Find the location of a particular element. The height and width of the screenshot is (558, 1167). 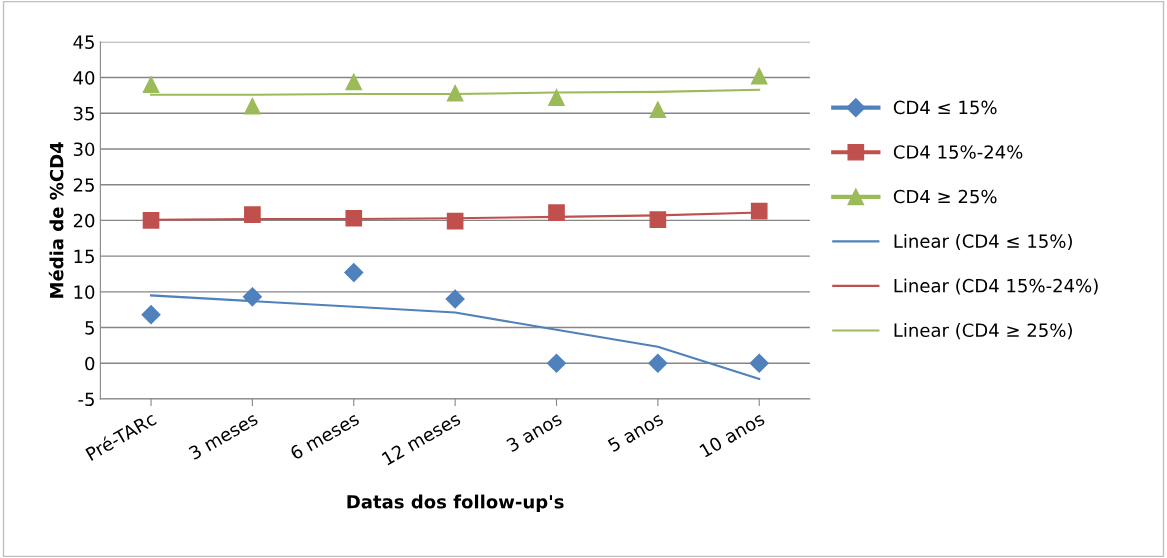

x-tick-label: 10 anos is located at coordinates (732, 434).